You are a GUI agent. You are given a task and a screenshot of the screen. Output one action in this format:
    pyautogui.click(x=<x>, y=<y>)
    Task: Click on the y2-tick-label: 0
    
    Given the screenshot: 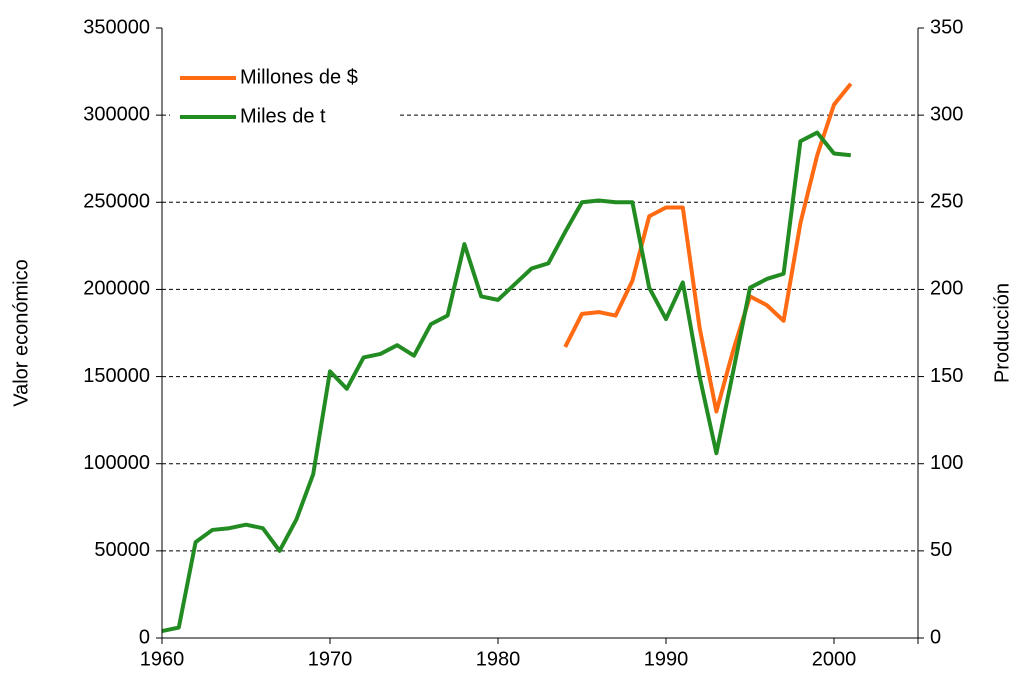 What is the action you would take?
    pyautogui.click(x=935, y=637)
    